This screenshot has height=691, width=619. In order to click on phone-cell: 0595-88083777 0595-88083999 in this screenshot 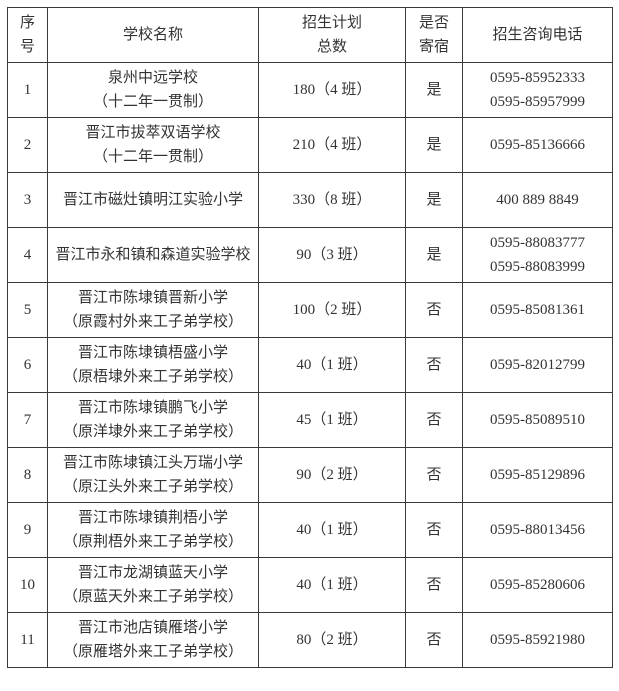, I will do `click(537, 255)`.